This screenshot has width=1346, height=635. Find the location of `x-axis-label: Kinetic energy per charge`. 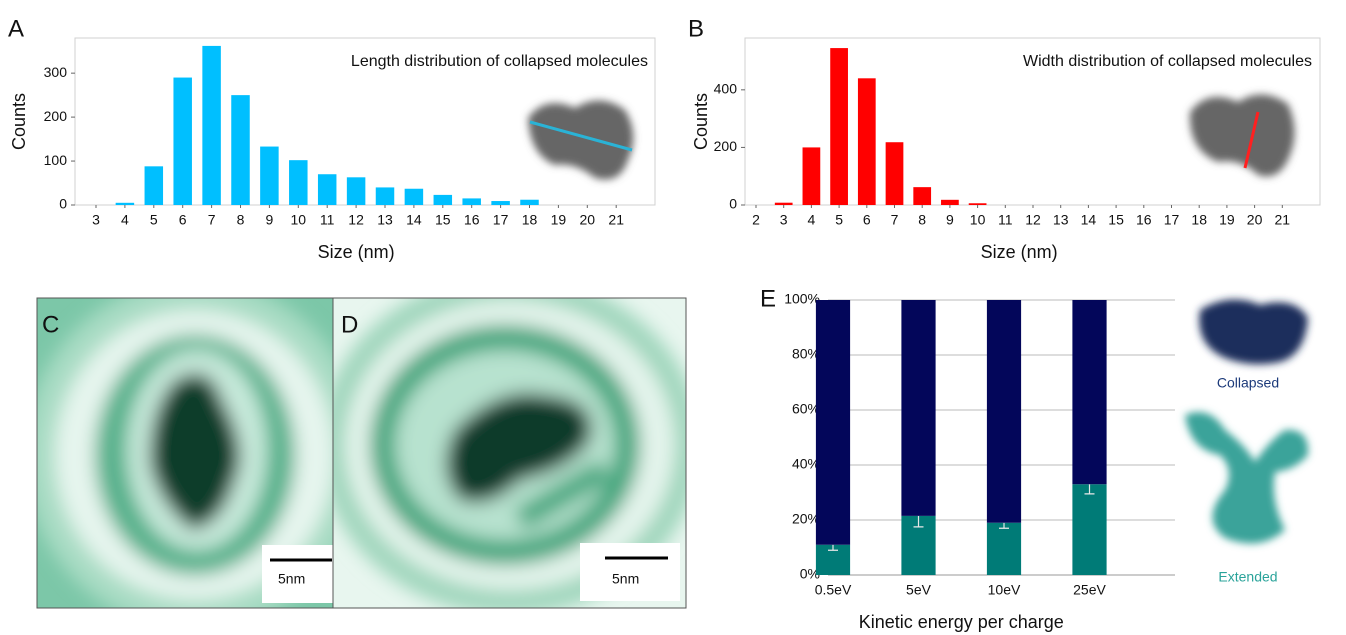

x-axis-label: Kinetic energy per charge is located at coordinates (961, 622).